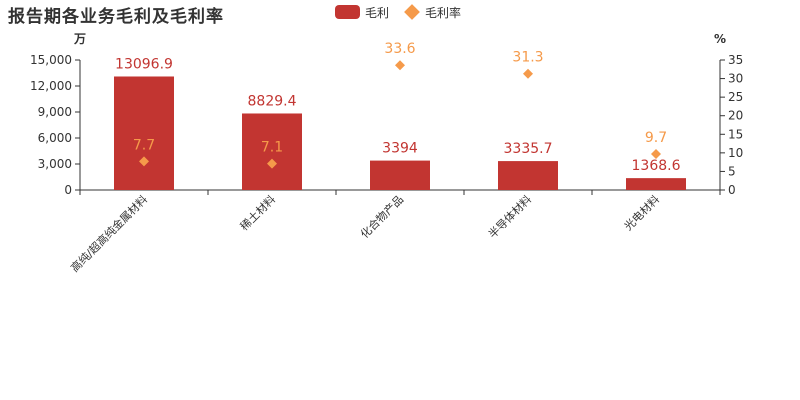 This screenshot has width=800, height=400. I want to click on y-right-tick-label: 20, so click(735, 116).